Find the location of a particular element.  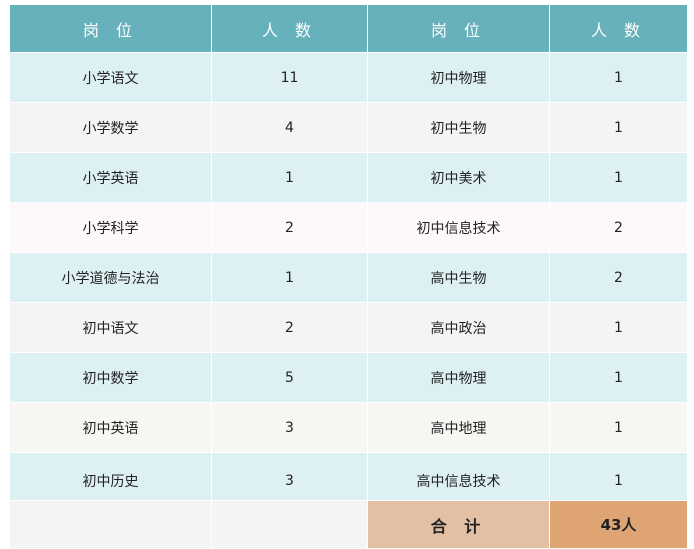

table-row: 小学数学 4 初中生物 1 is located at coordinates (348, 127).